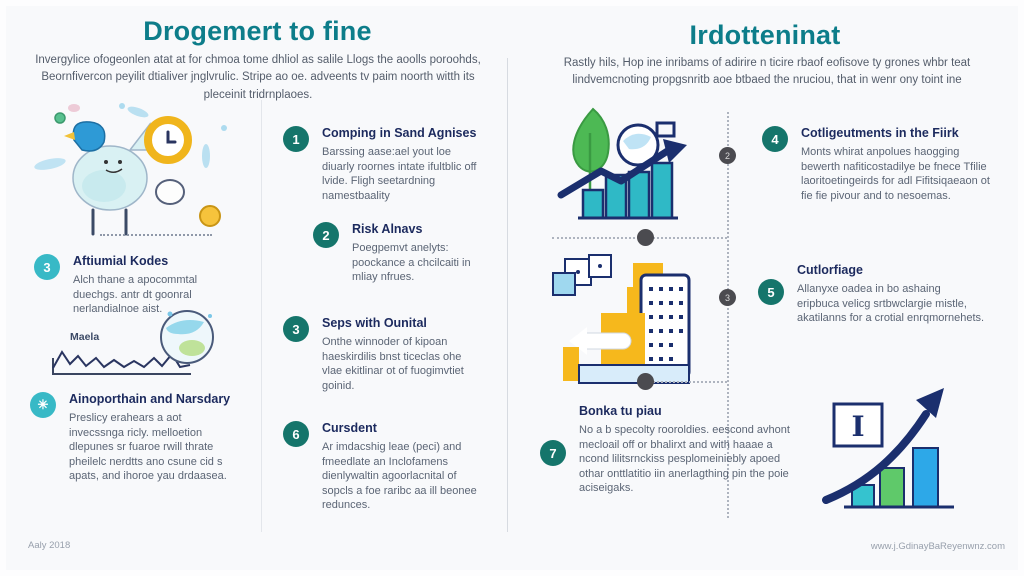  I want to click on pink-splash-icon, so click(74, 108).